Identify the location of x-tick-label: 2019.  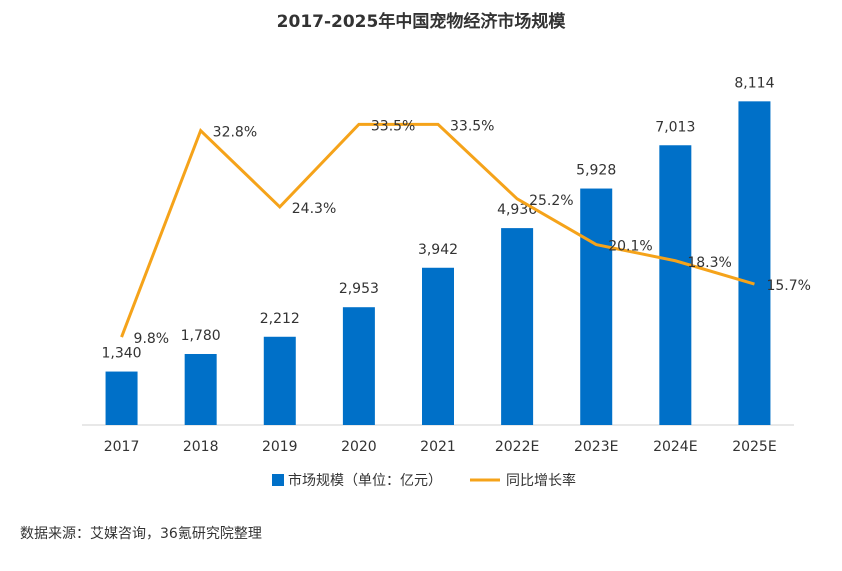
(280, 447).